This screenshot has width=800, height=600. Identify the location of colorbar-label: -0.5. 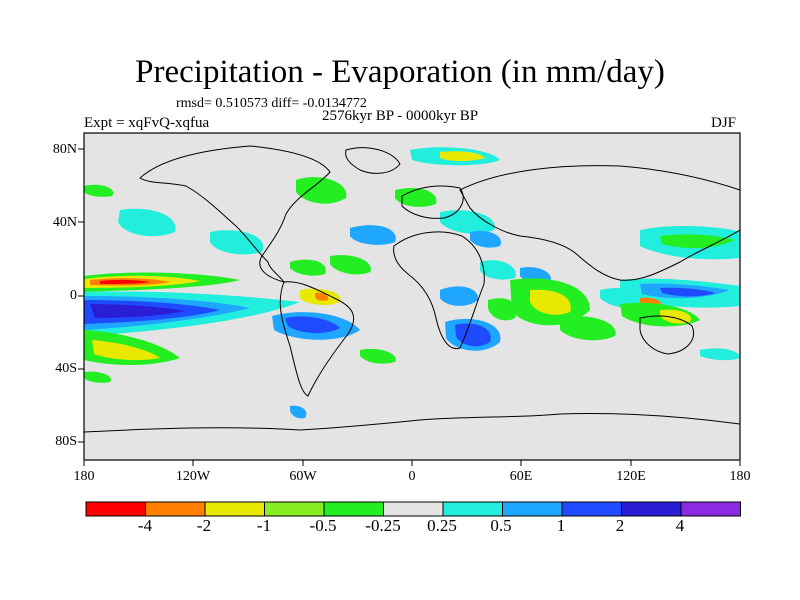
(323, 525).